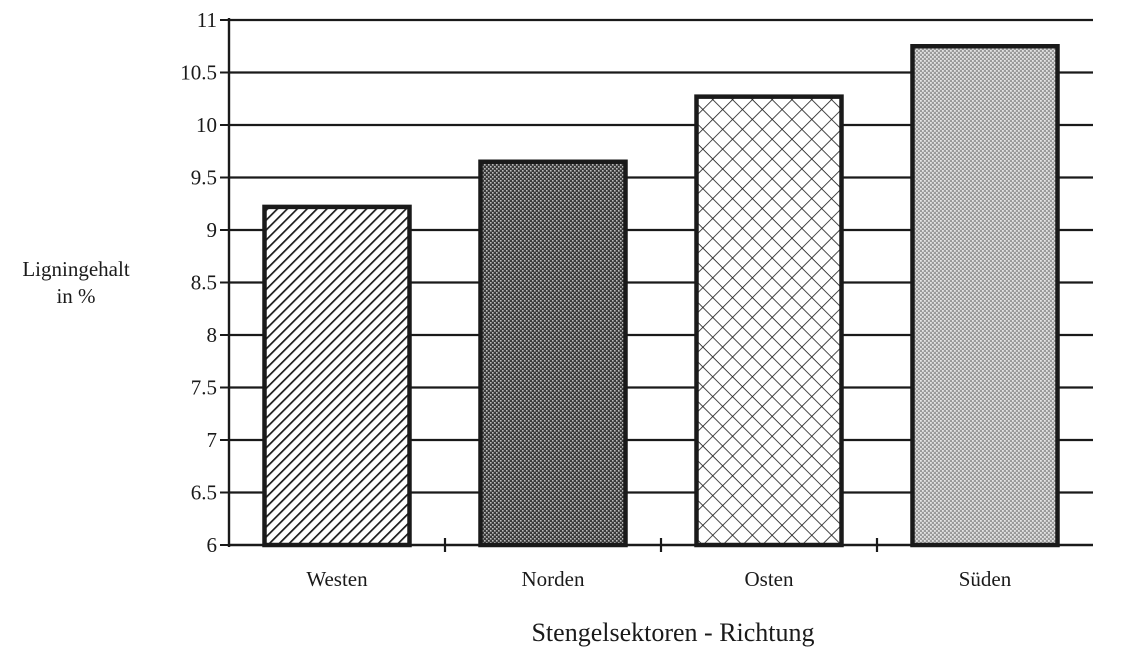 This screenshot has width=1122, height=647. I want to click on x-tick-label: Süden, so click(985, 579).